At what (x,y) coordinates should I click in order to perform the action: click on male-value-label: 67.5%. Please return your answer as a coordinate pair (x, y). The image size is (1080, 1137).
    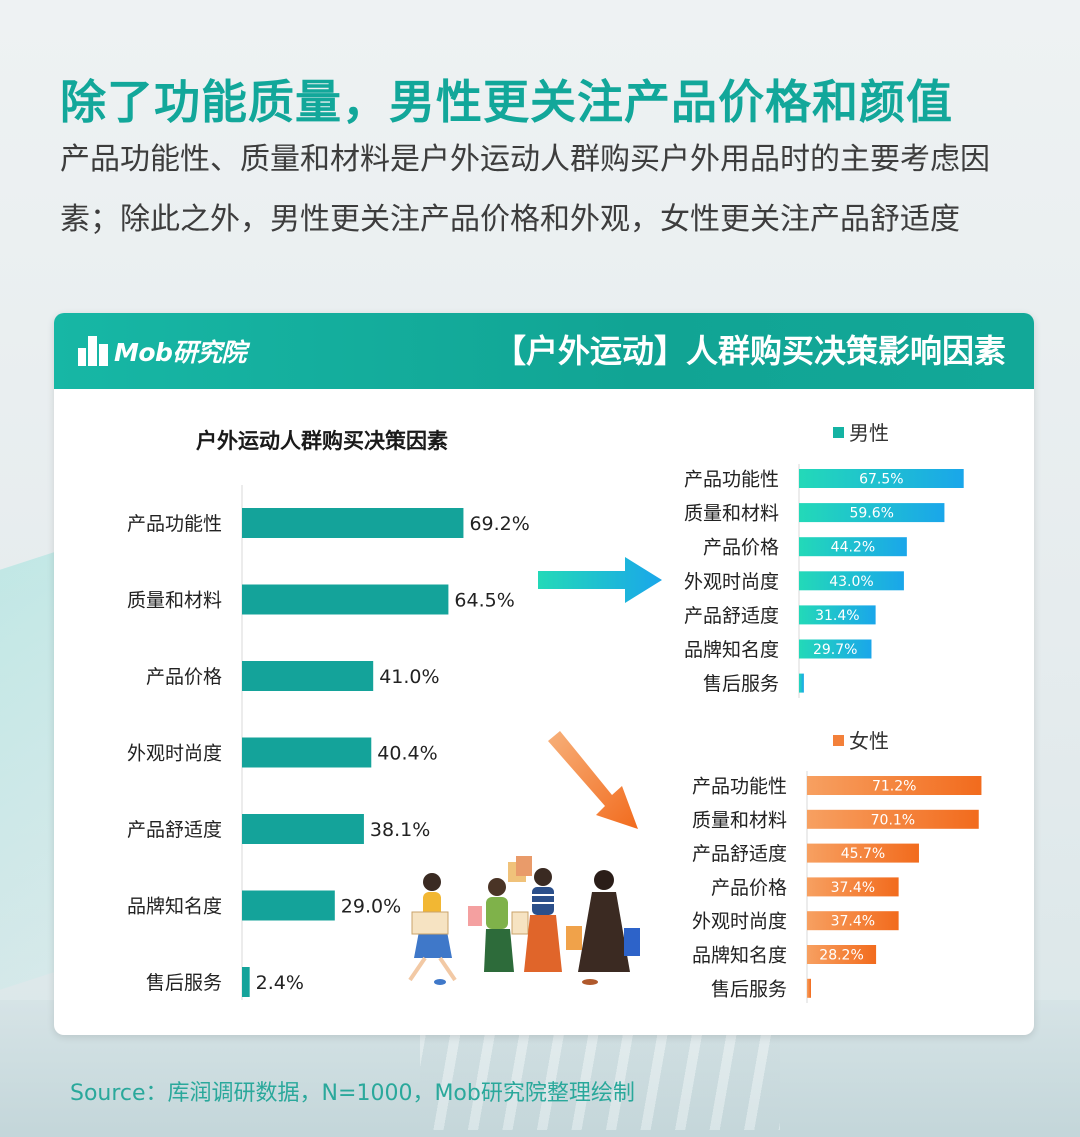
    Looking at the image, I should click on (881, 480).